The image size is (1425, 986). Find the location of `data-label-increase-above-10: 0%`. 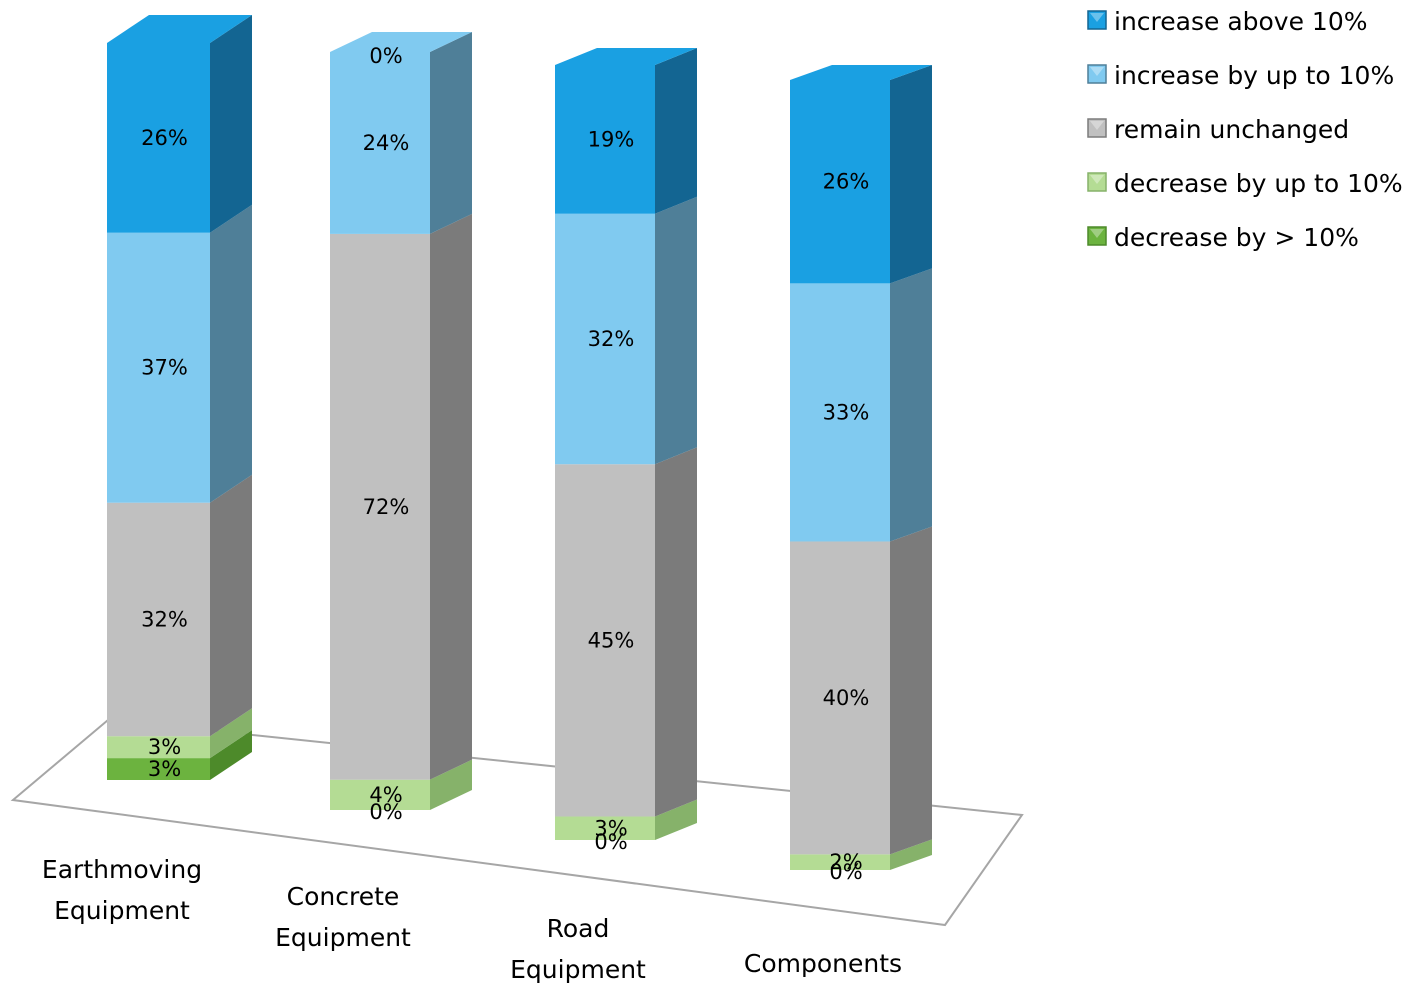

data-label-increase-above-10: 0% is located at coordinates (385, 56).